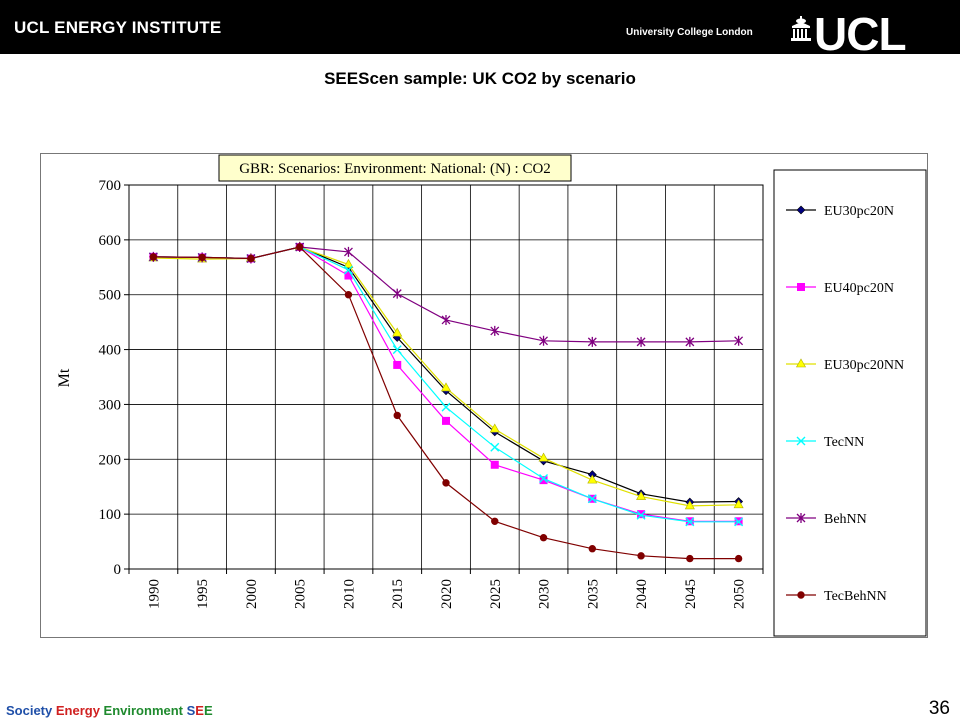  I want to click on y-tick-label: 400, so click(110, 351).